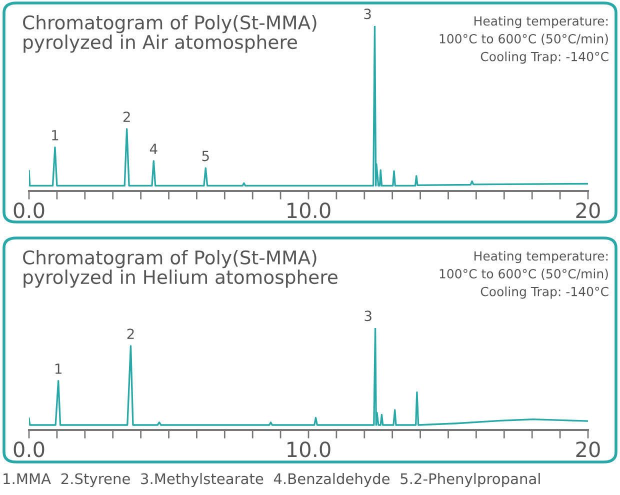  What do you see at coordinates (169, 34) in the screenshot?
I see `chart-title: Chromatogram of Poly(St-MMA) pyrolyzed in Air atomosphere` at bounding box center [169, 34].